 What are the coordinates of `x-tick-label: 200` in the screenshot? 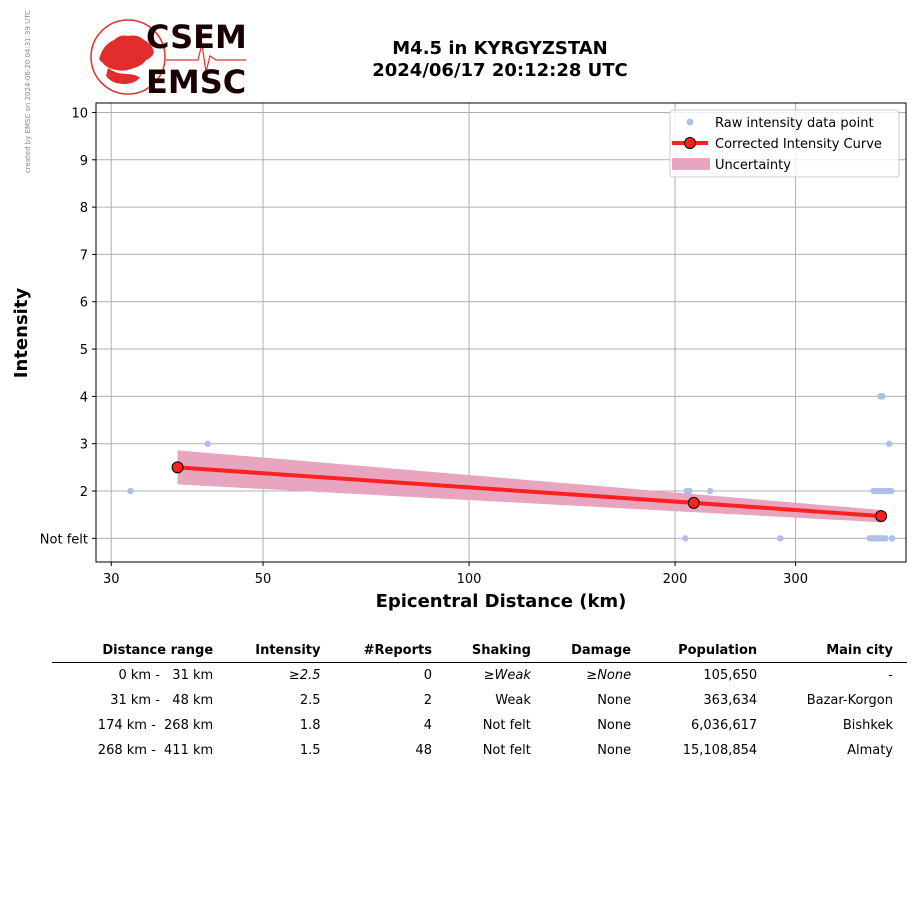 It's located at (675, 579).